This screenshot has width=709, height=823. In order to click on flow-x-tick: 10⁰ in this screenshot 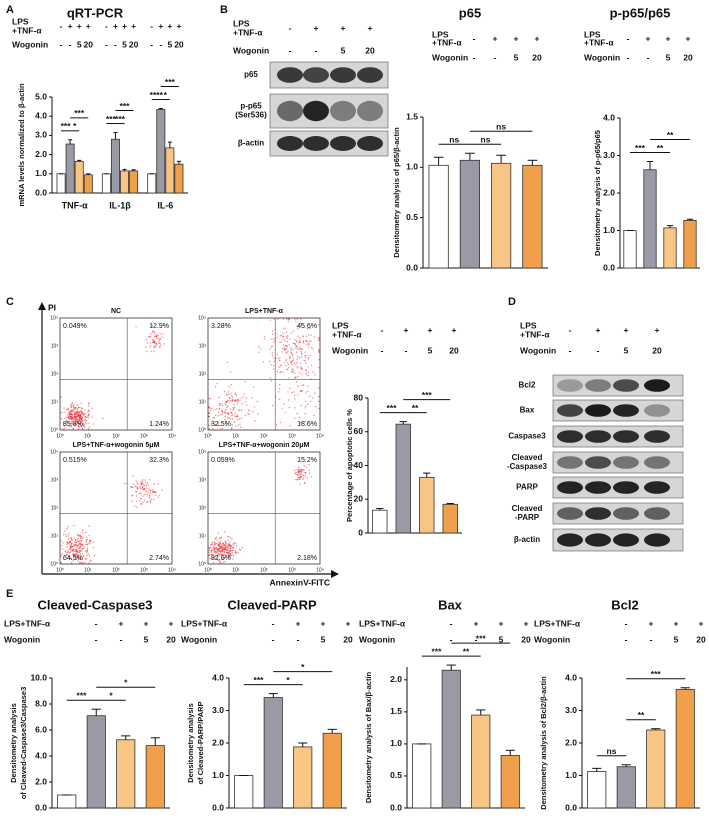, I will do `click(208, 436)`.